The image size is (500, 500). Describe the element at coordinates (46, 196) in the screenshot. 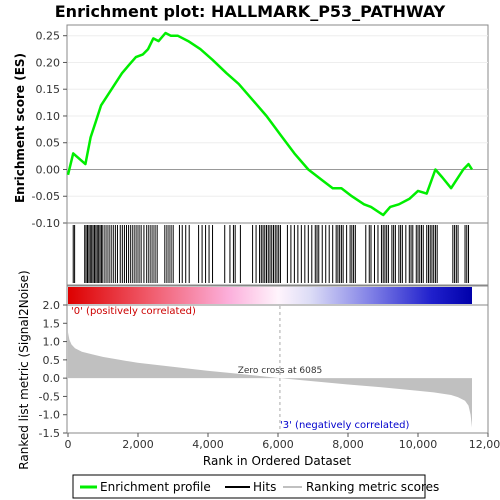

I see `es-tick-label: -0.05` at that location.